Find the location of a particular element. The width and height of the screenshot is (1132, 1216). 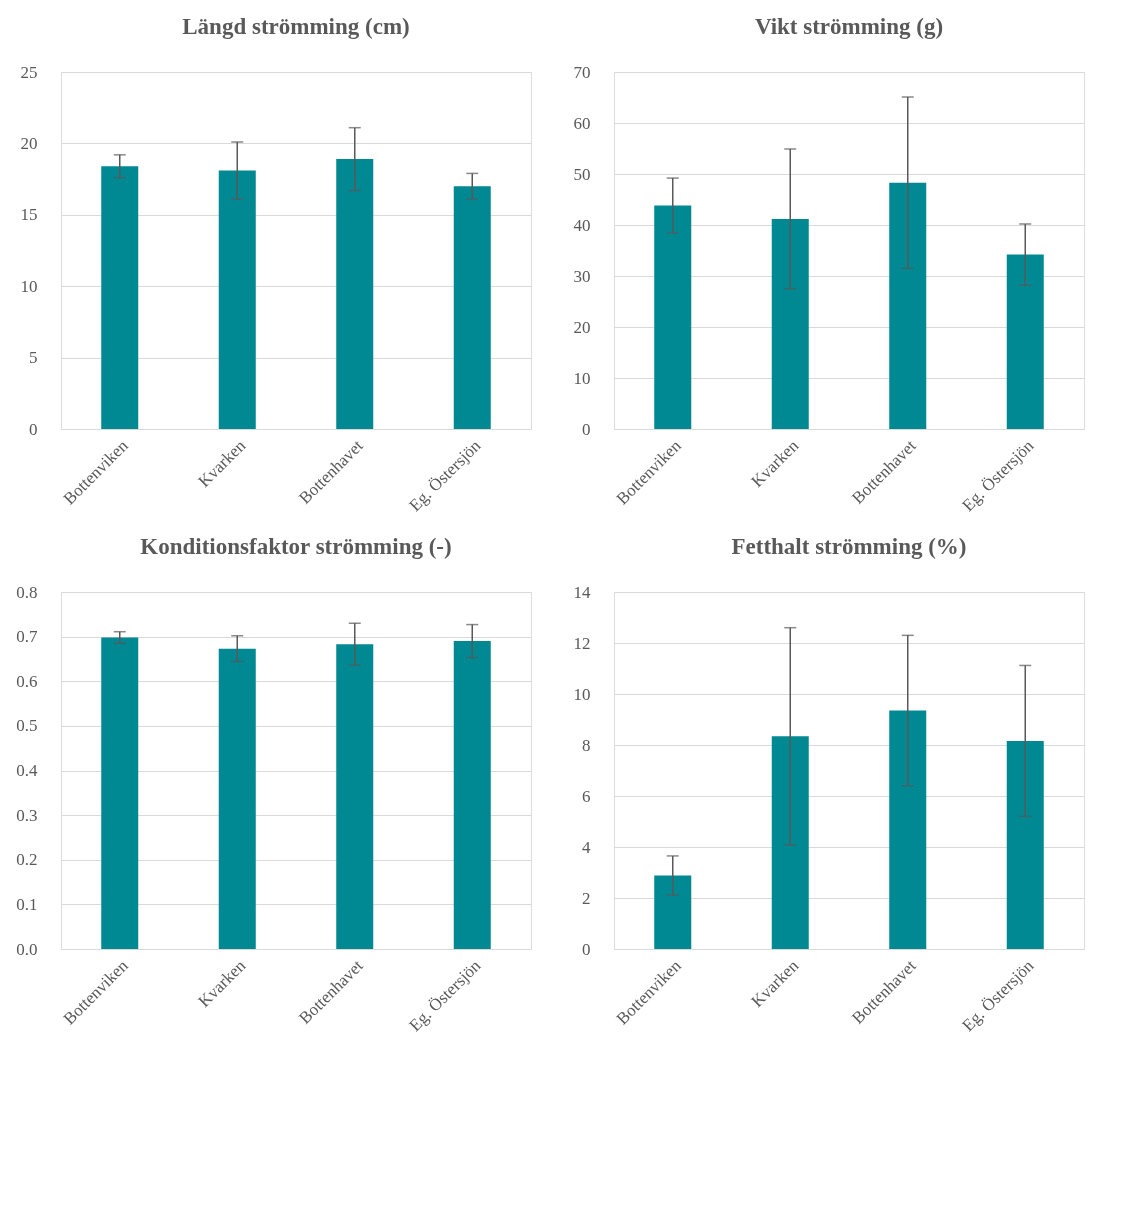

y-tick-label: 0.1 is located at coordinates (27, 904).